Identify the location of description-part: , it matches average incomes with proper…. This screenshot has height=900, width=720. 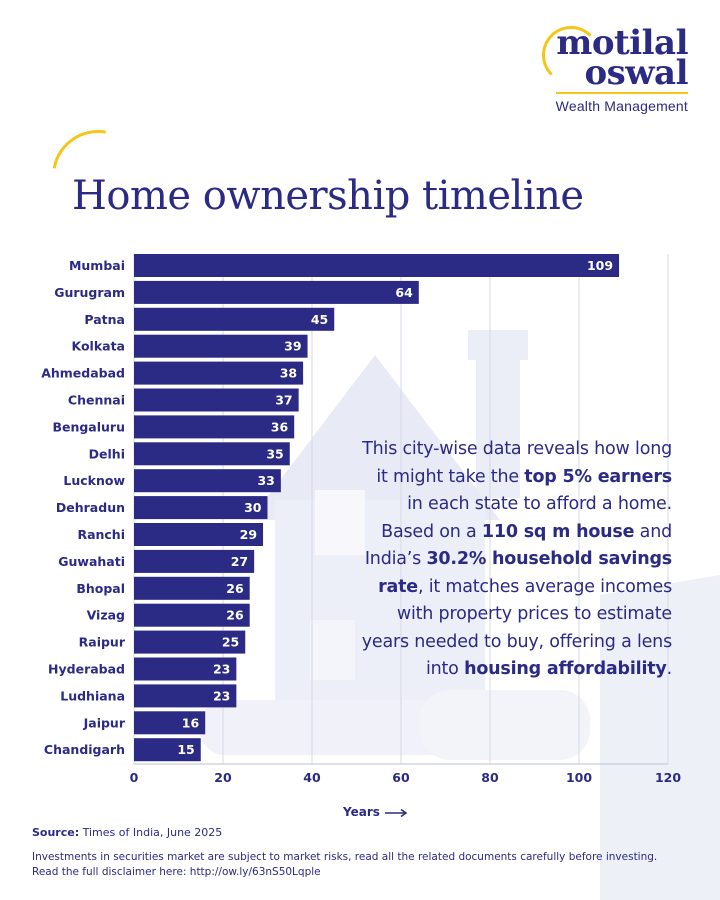
(516, 628).